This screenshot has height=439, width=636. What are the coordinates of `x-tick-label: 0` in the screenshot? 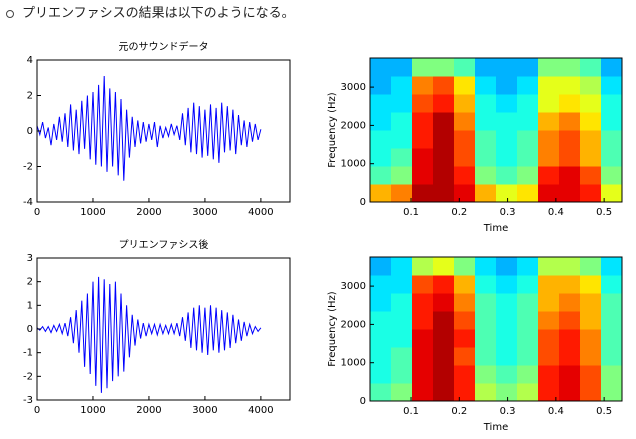 It's located at (37, 212).